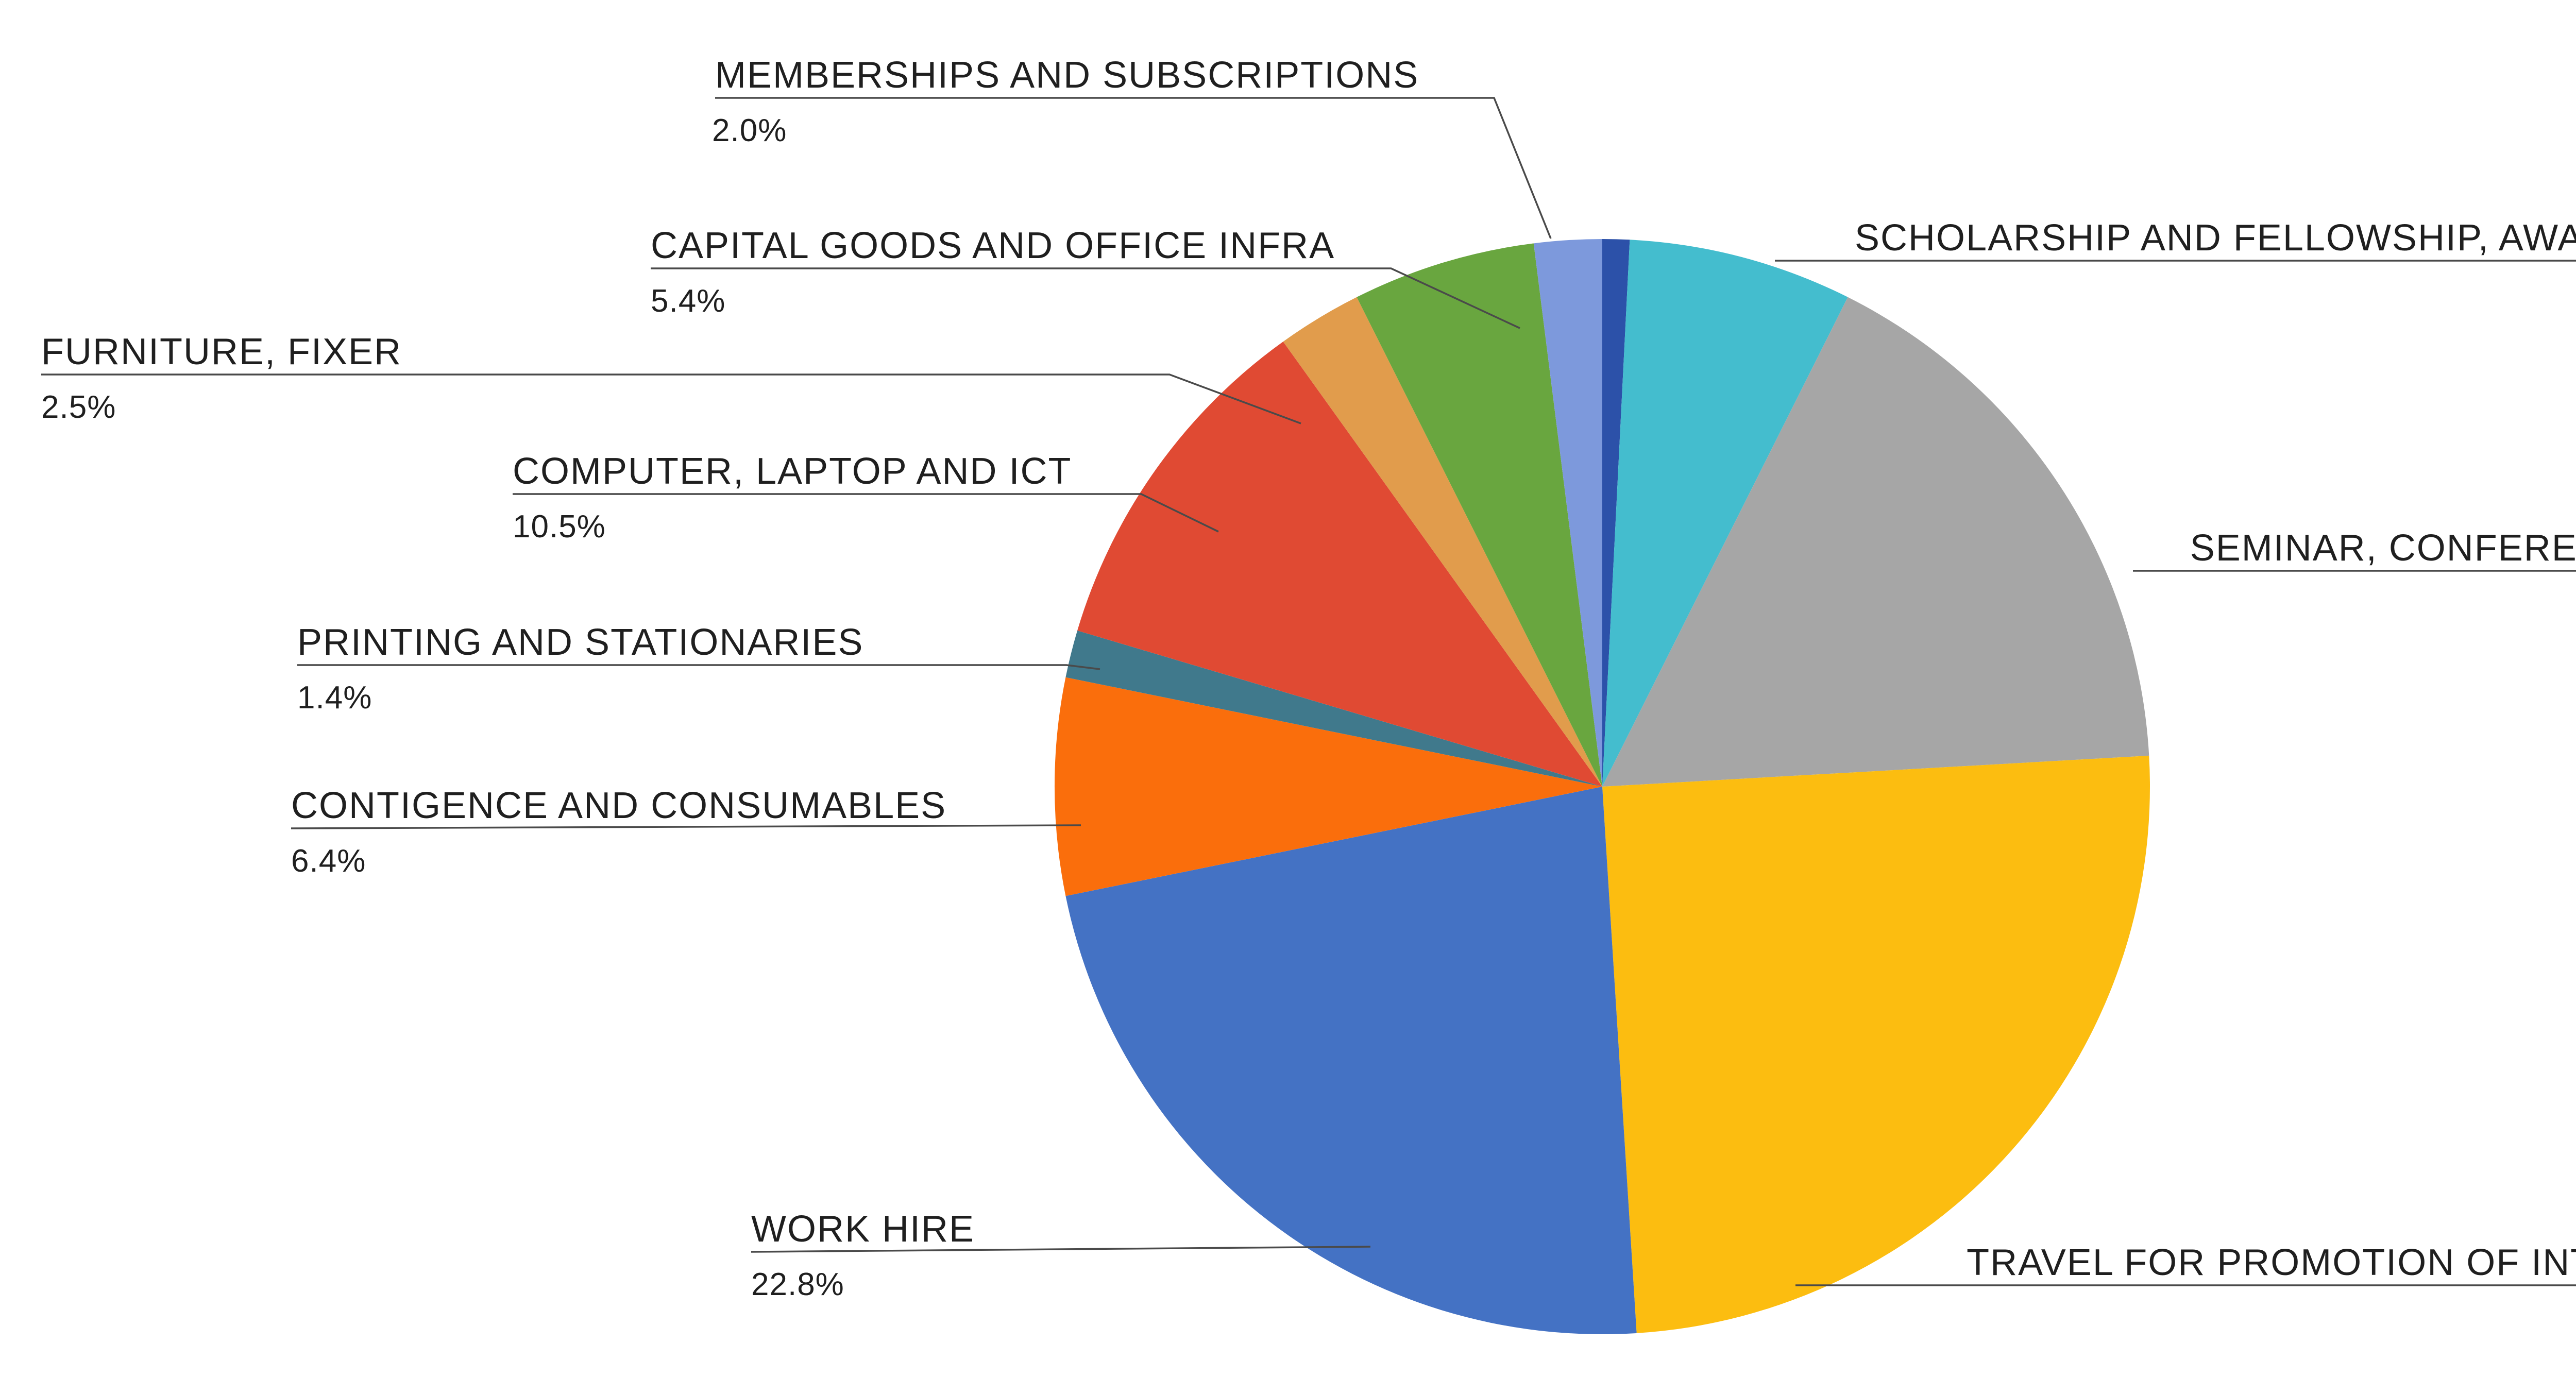 This screenshot has width=2576, height=1377. What do you see at coordinates (1133, 168) in the screenshot?
I see `leader-line-memberships` at bounding box center [1133, 168].